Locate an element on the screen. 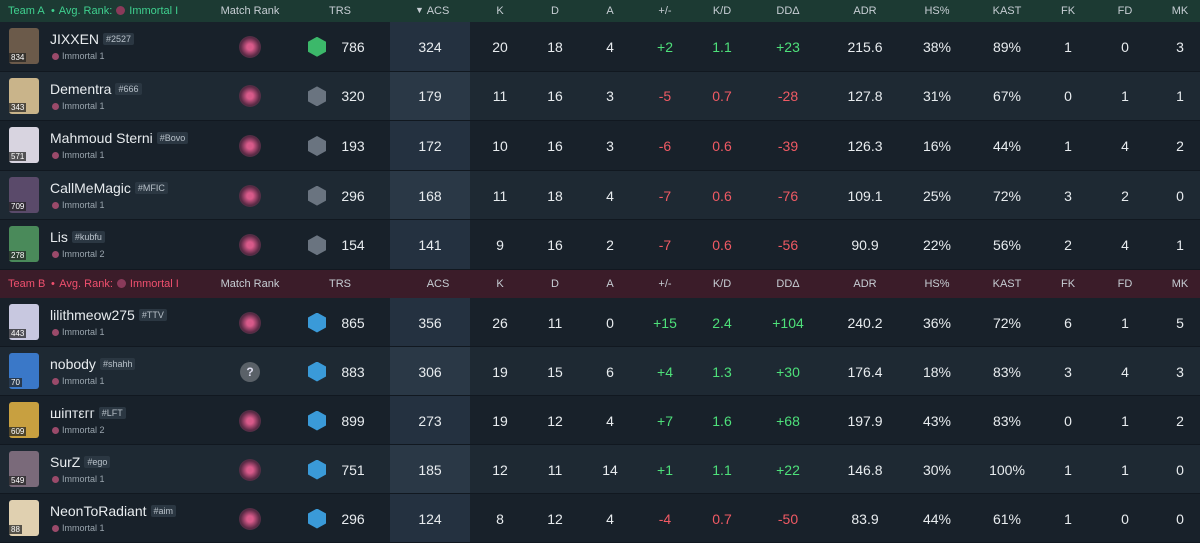 This screenshot has height=543, width=1200. stat: 38% is located at coordinates (937, 46).